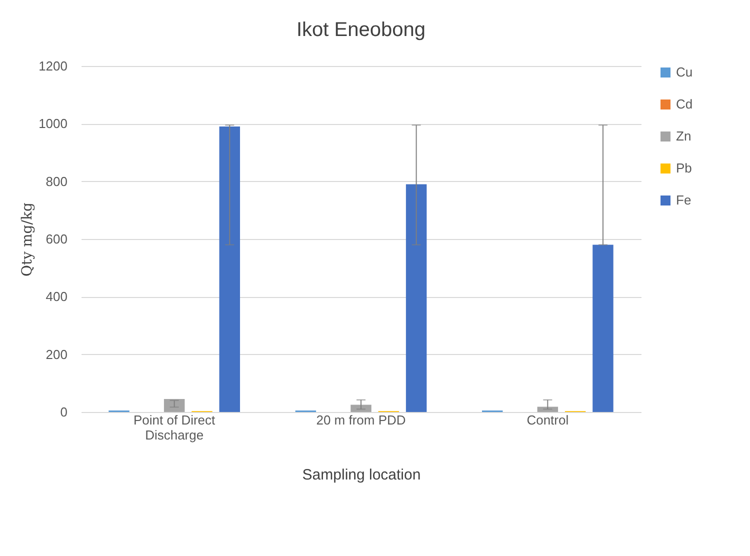  I want to click on y-tick-label: 1000, so click(53, 124).